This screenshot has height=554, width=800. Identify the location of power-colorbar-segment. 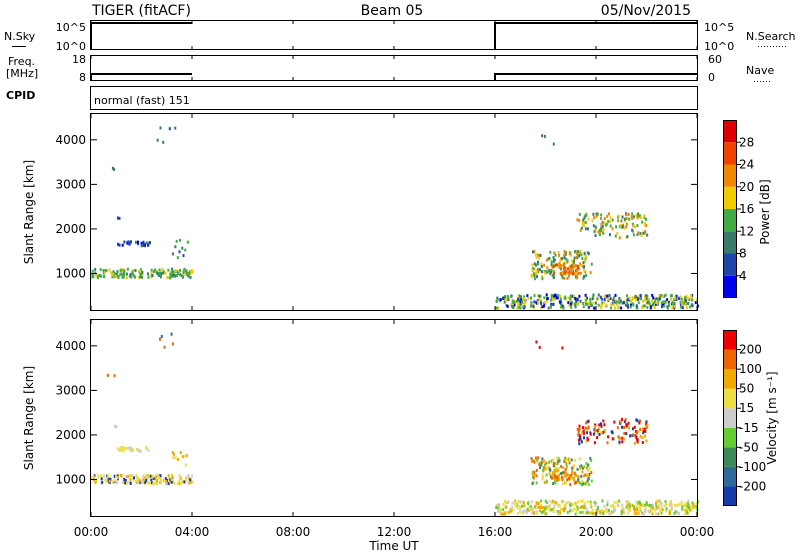
(730, 242).